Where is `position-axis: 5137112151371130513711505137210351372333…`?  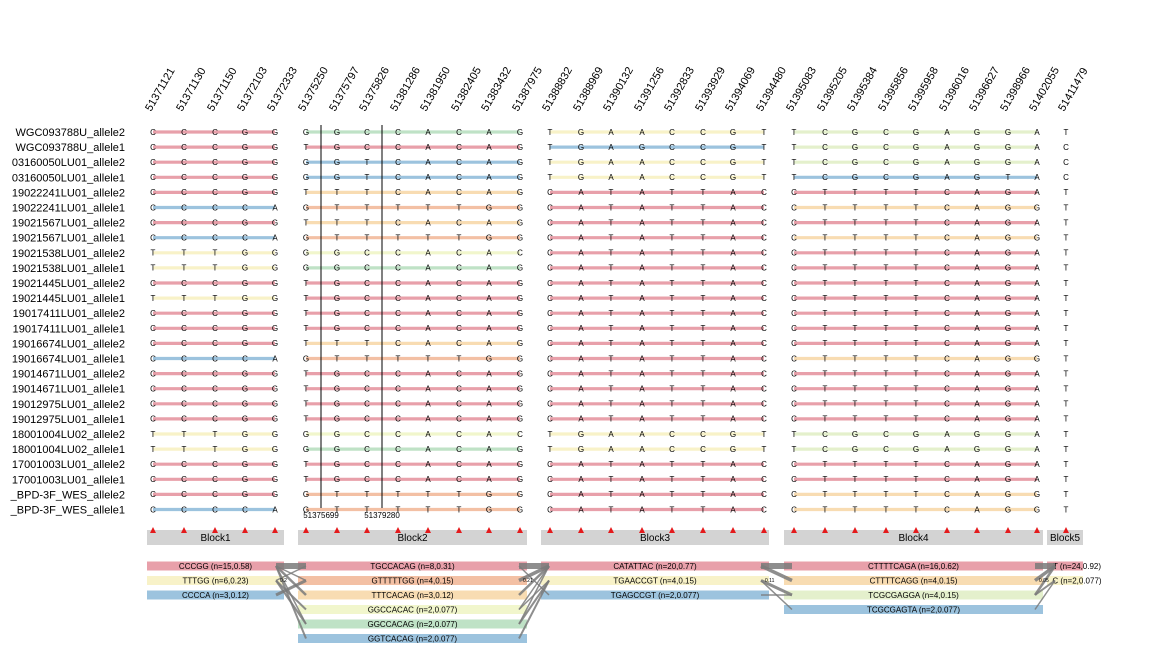
position-axis: 5137112151371130513711505137210351372333… is located at coordinates (616, 89).